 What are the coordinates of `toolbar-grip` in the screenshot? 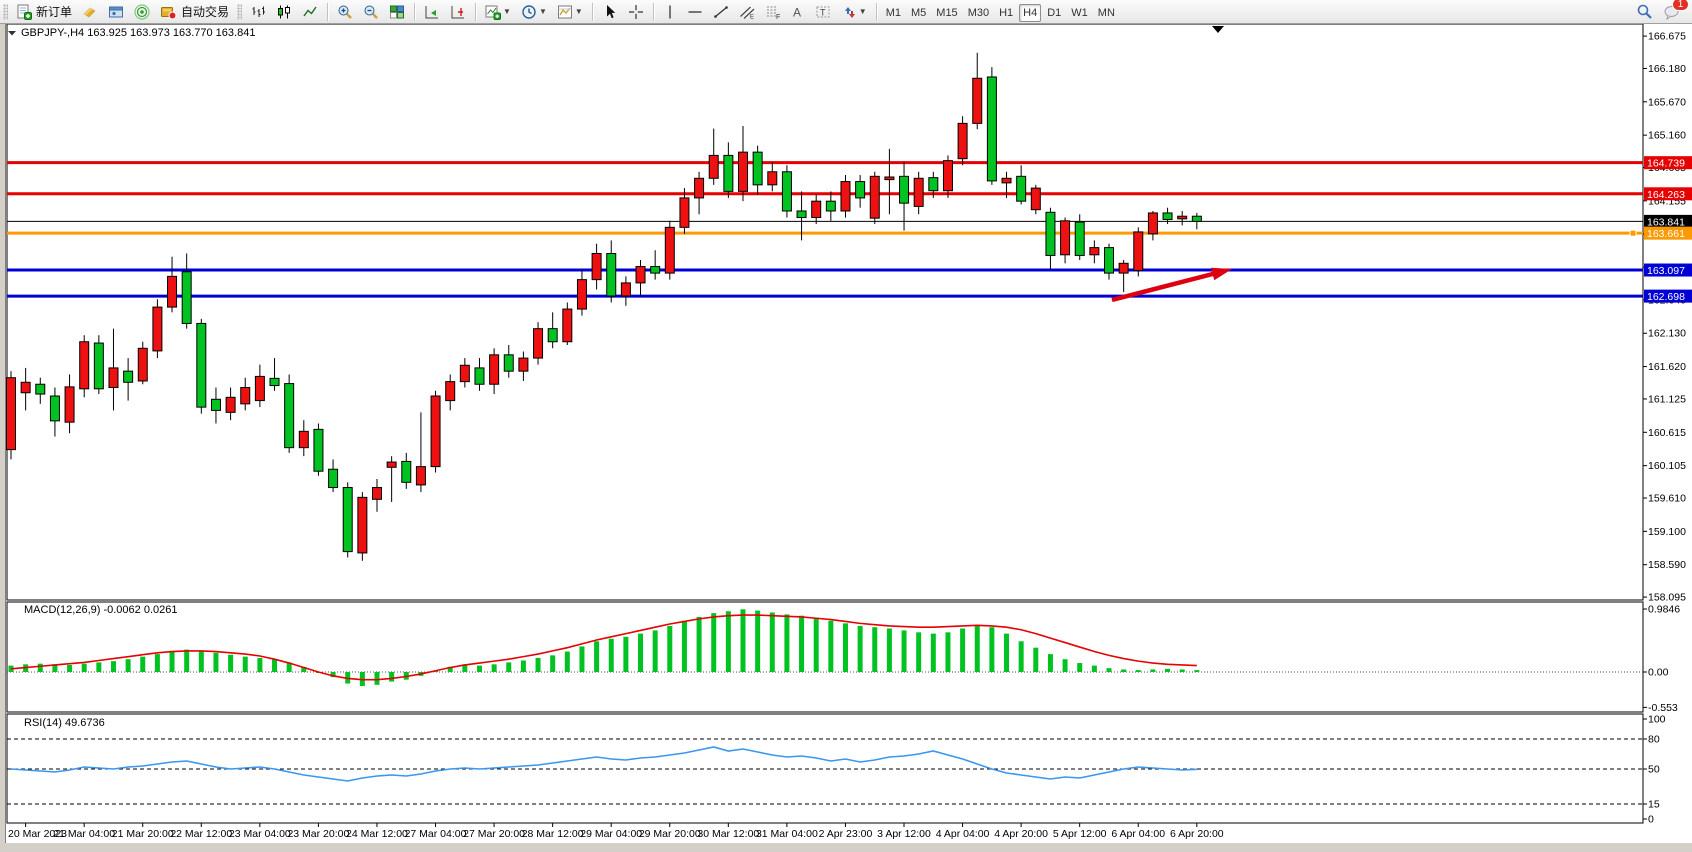 It's located at (5, 11).